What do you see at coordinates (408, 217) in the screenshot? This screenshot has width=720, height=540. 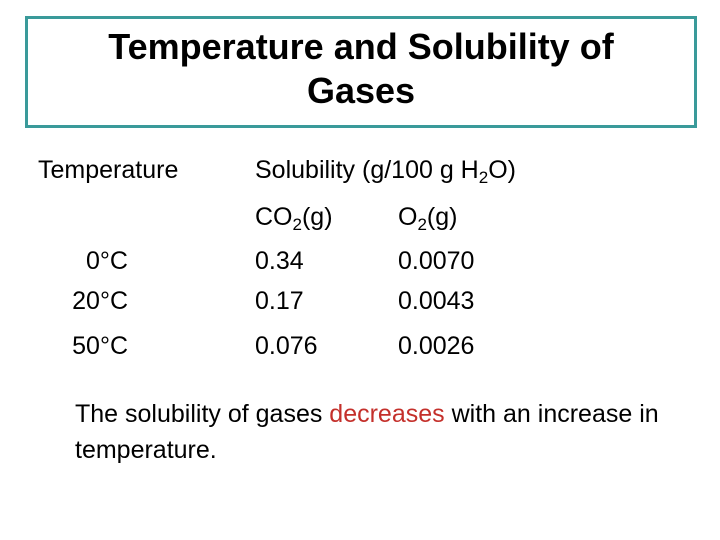 I see `text: O` at bounding box center [408, 217].